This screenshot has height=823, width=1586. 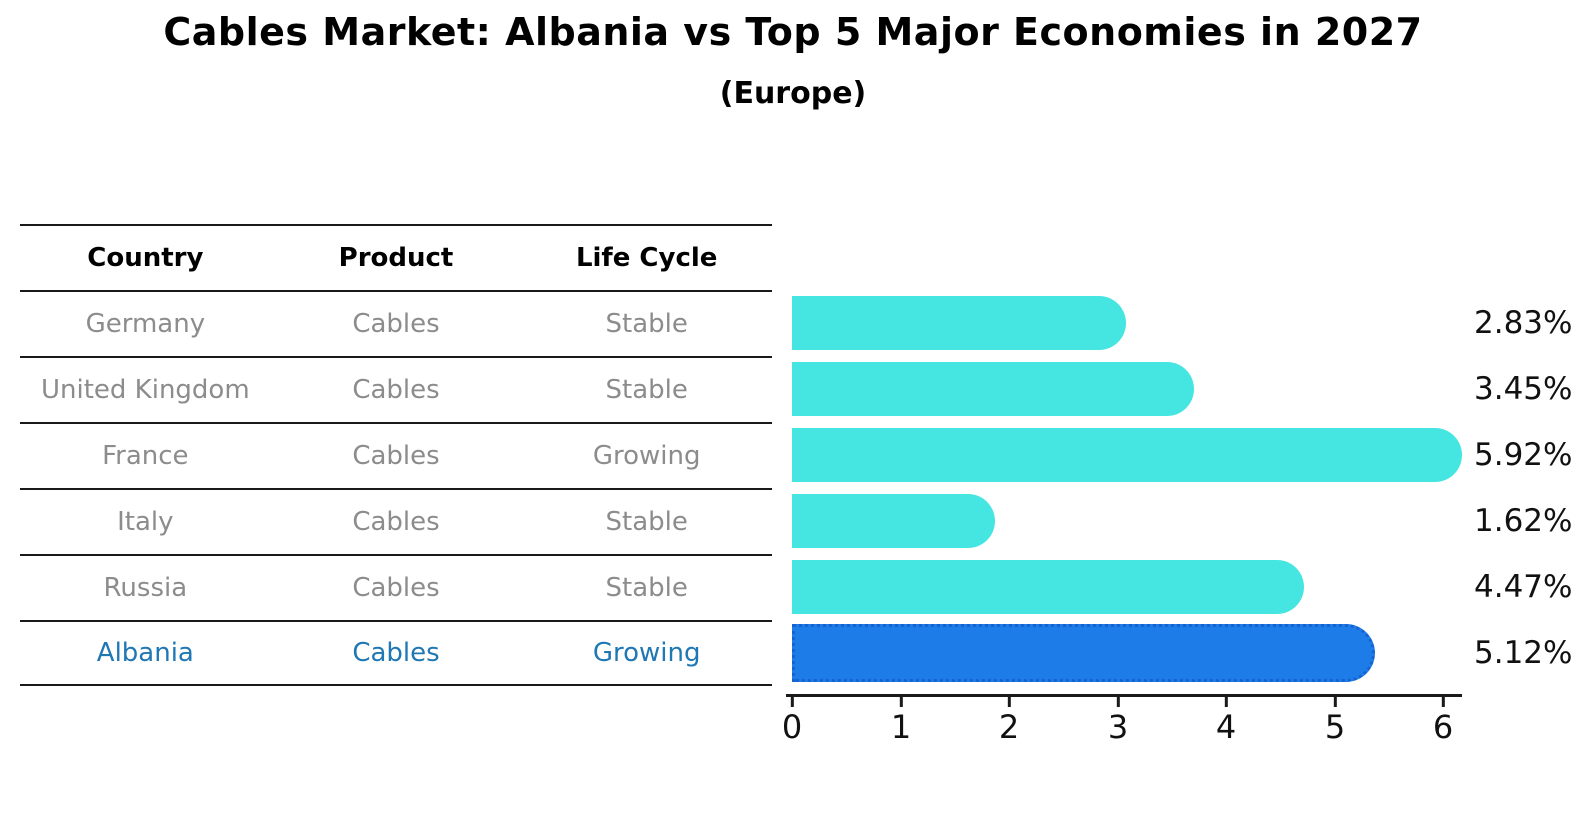 I want to click on value-label-france: 5.92%, so click(x=1523, y=455).